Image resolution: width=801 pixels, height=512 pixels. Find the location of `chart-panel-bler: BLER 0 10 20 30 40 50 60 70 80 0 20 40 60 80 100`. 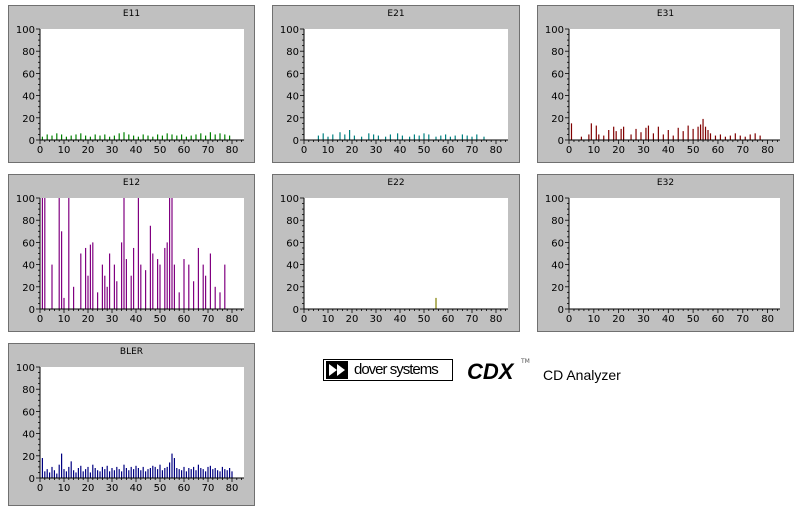

chart-panel-bler: BLER 0 10 20 30 40 50 60 70 80 0 20 40 60 80 100 is located at coordinates (131, 424).